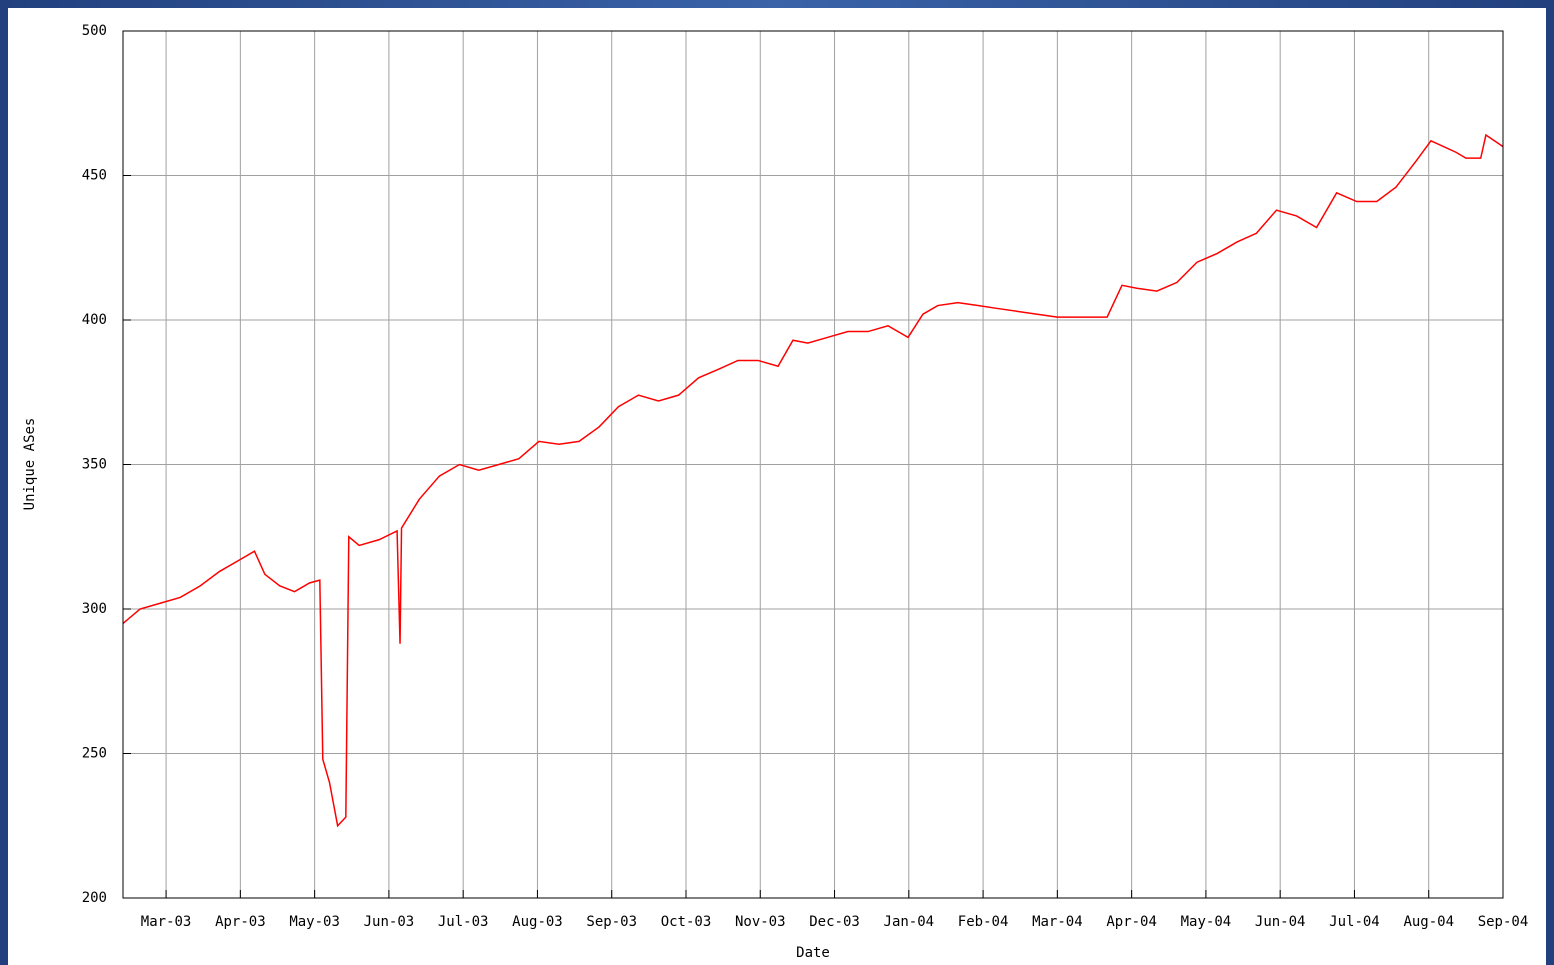 This screenshot has width=1554, height=965. I want to click on x-tick-label: Oct-03, so click(686, 922).